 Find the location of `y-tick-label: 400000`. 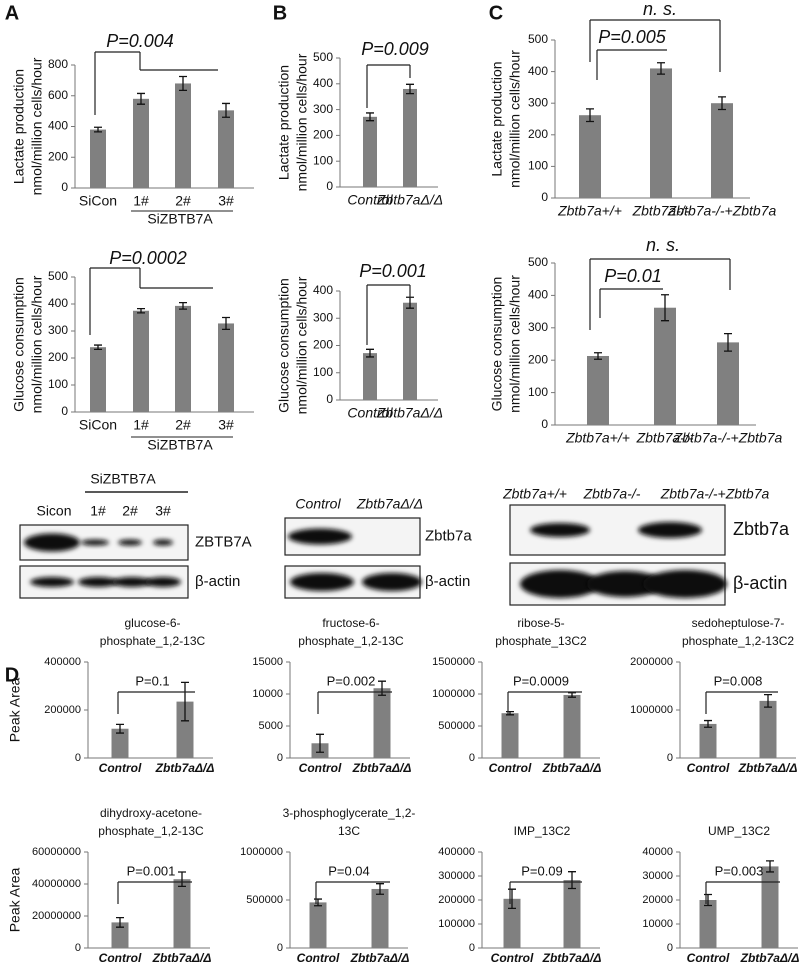

y-tick-label: 400000 is located at coordinates (456, 852).